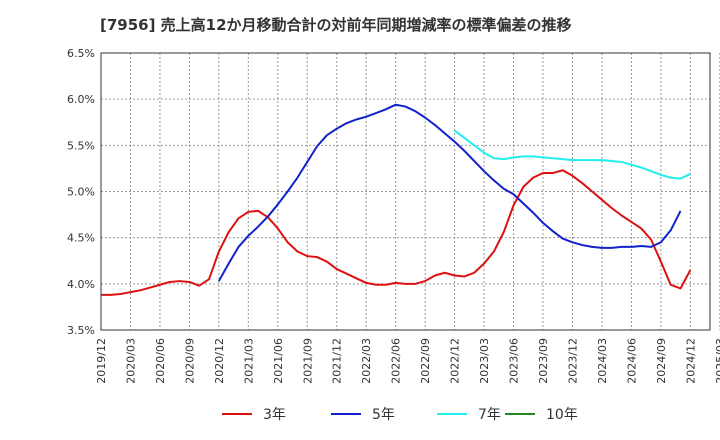  Describe the element at coordinates (101, 361) in the screenshot. I see `x-tick-label: 2019/12` at that location.